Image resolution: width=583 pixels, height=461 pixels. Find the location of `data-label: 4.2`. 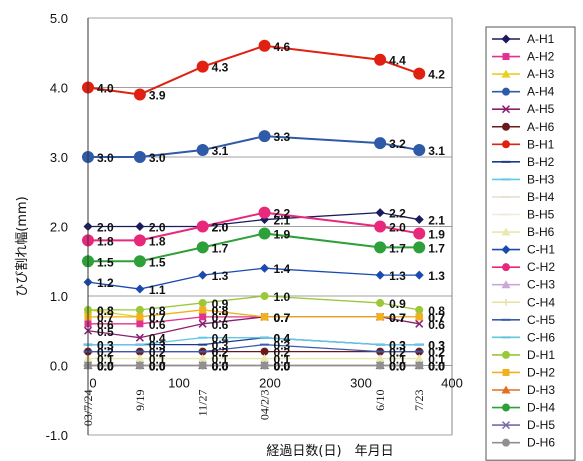

data-label: 4.2 is located at coordinates (436, 75).